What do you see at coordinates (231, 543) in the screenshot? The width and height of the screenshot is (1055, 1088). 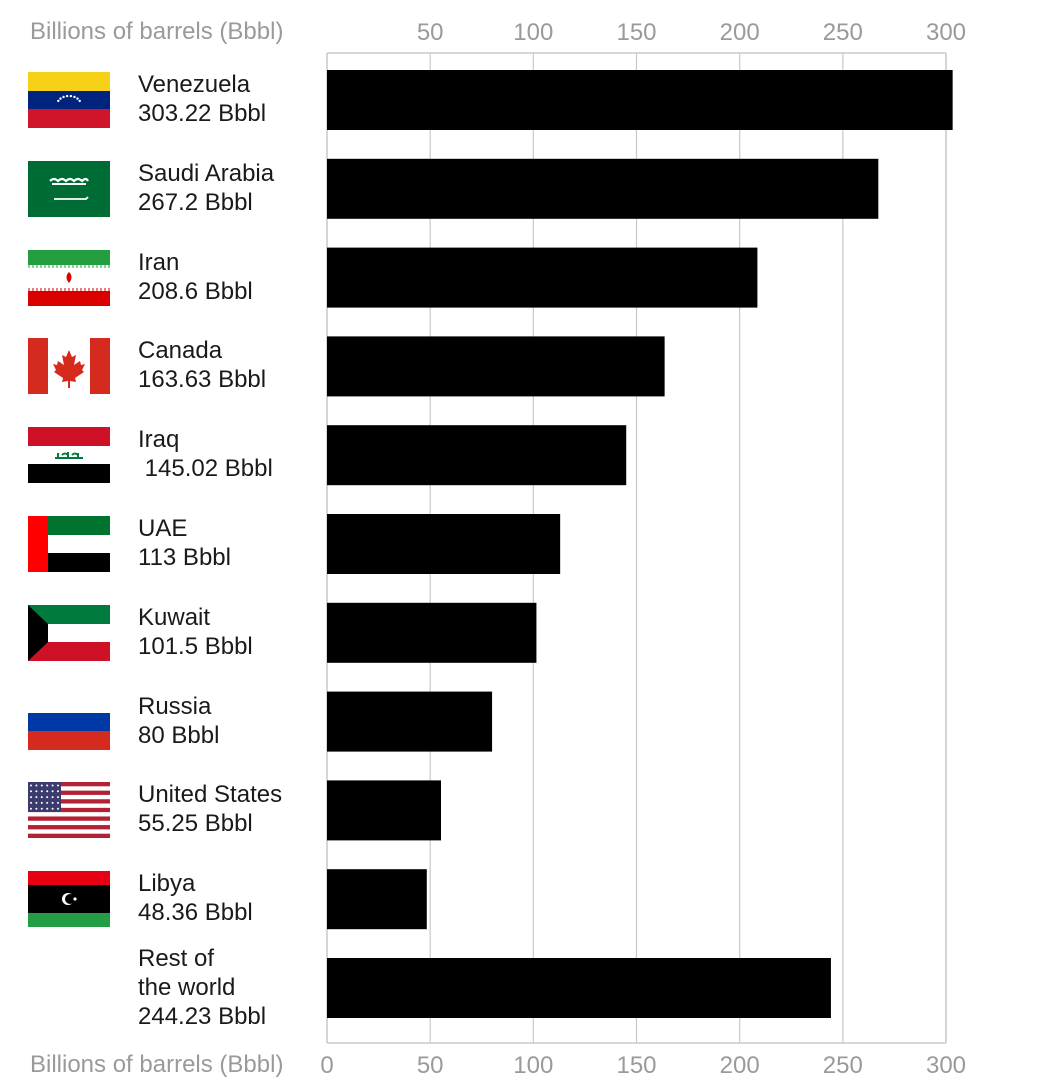 I see `row-label: UAE 113 Bbbl` at bounding box center [231, 543].